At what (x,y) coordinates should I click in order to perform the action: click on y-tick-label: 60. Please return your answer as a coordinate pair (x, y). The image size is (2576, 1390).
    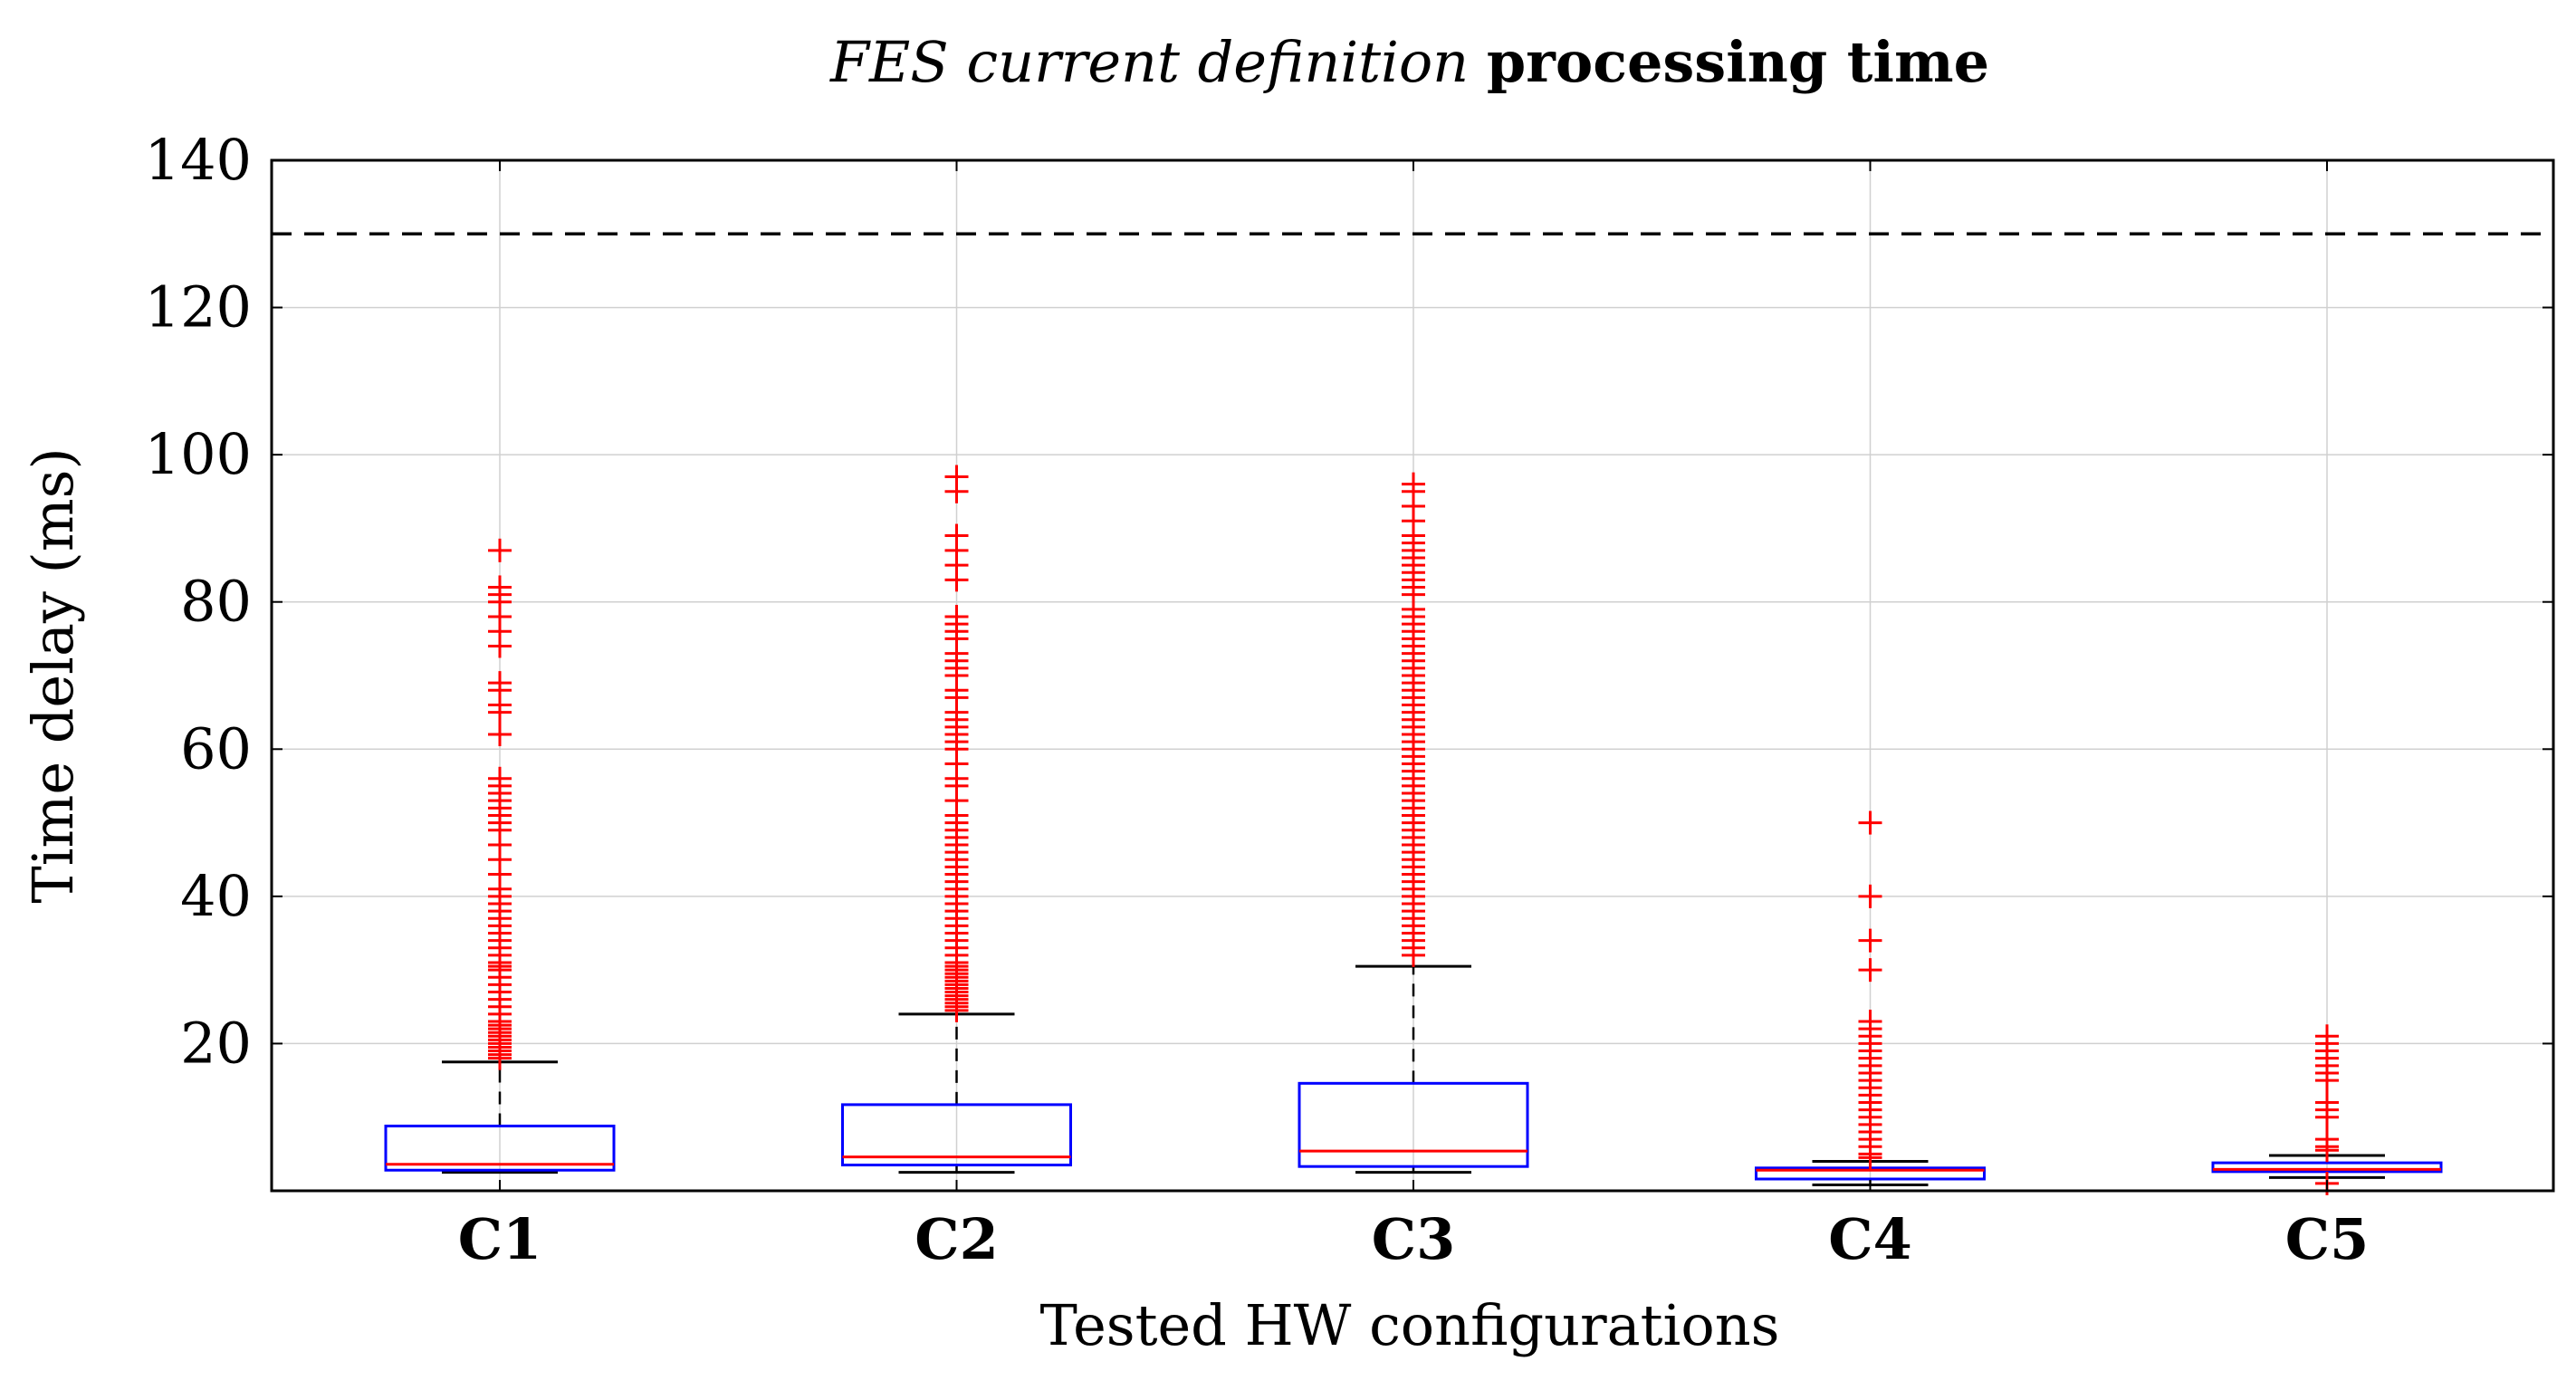
    Looking at the image, I should click on (216, 748).